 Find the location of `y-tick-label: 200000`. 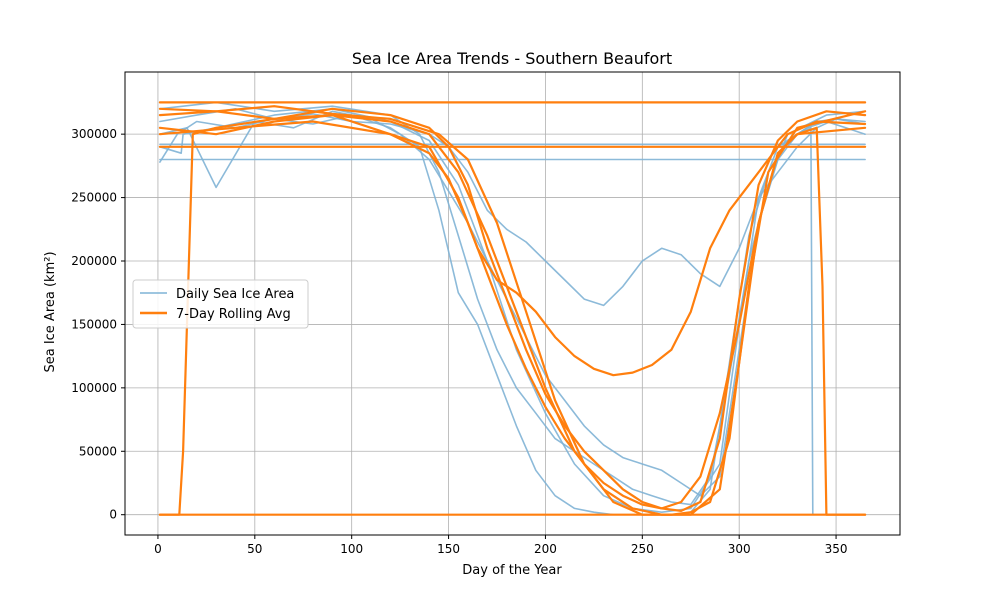

y-tick-label: 200000 is located at coordinates (94, 261).